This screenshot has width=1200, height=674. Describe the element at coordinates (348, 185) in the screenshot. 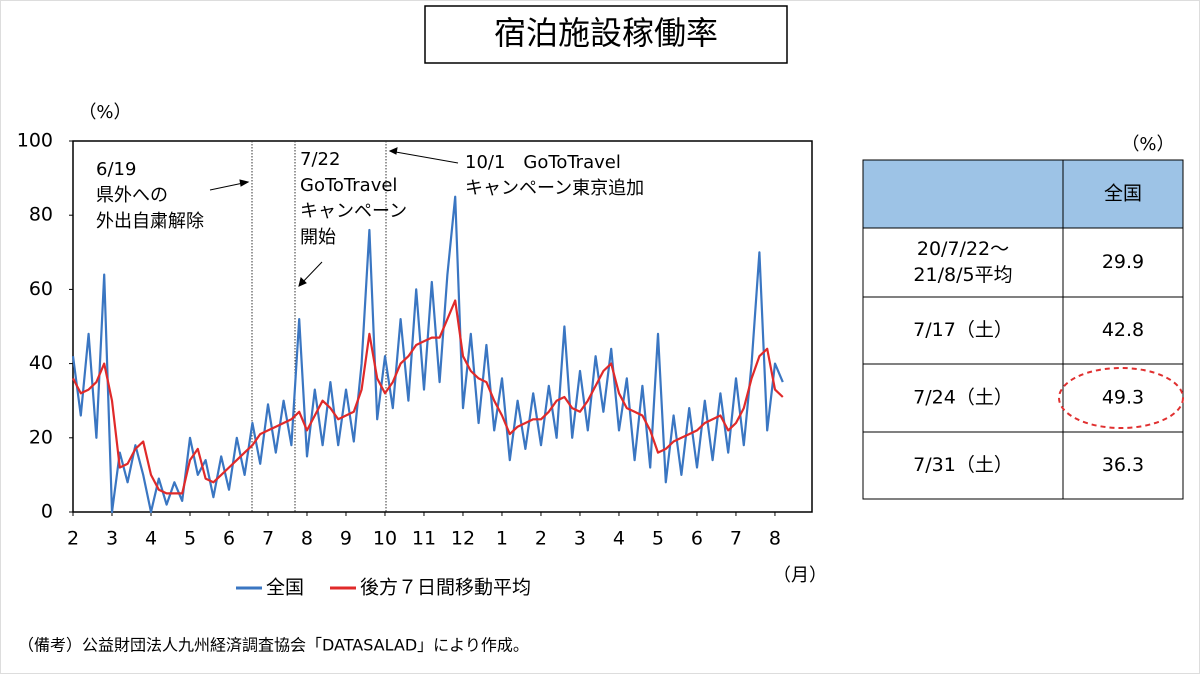

I see `annotation: GoToTravel` at that location.